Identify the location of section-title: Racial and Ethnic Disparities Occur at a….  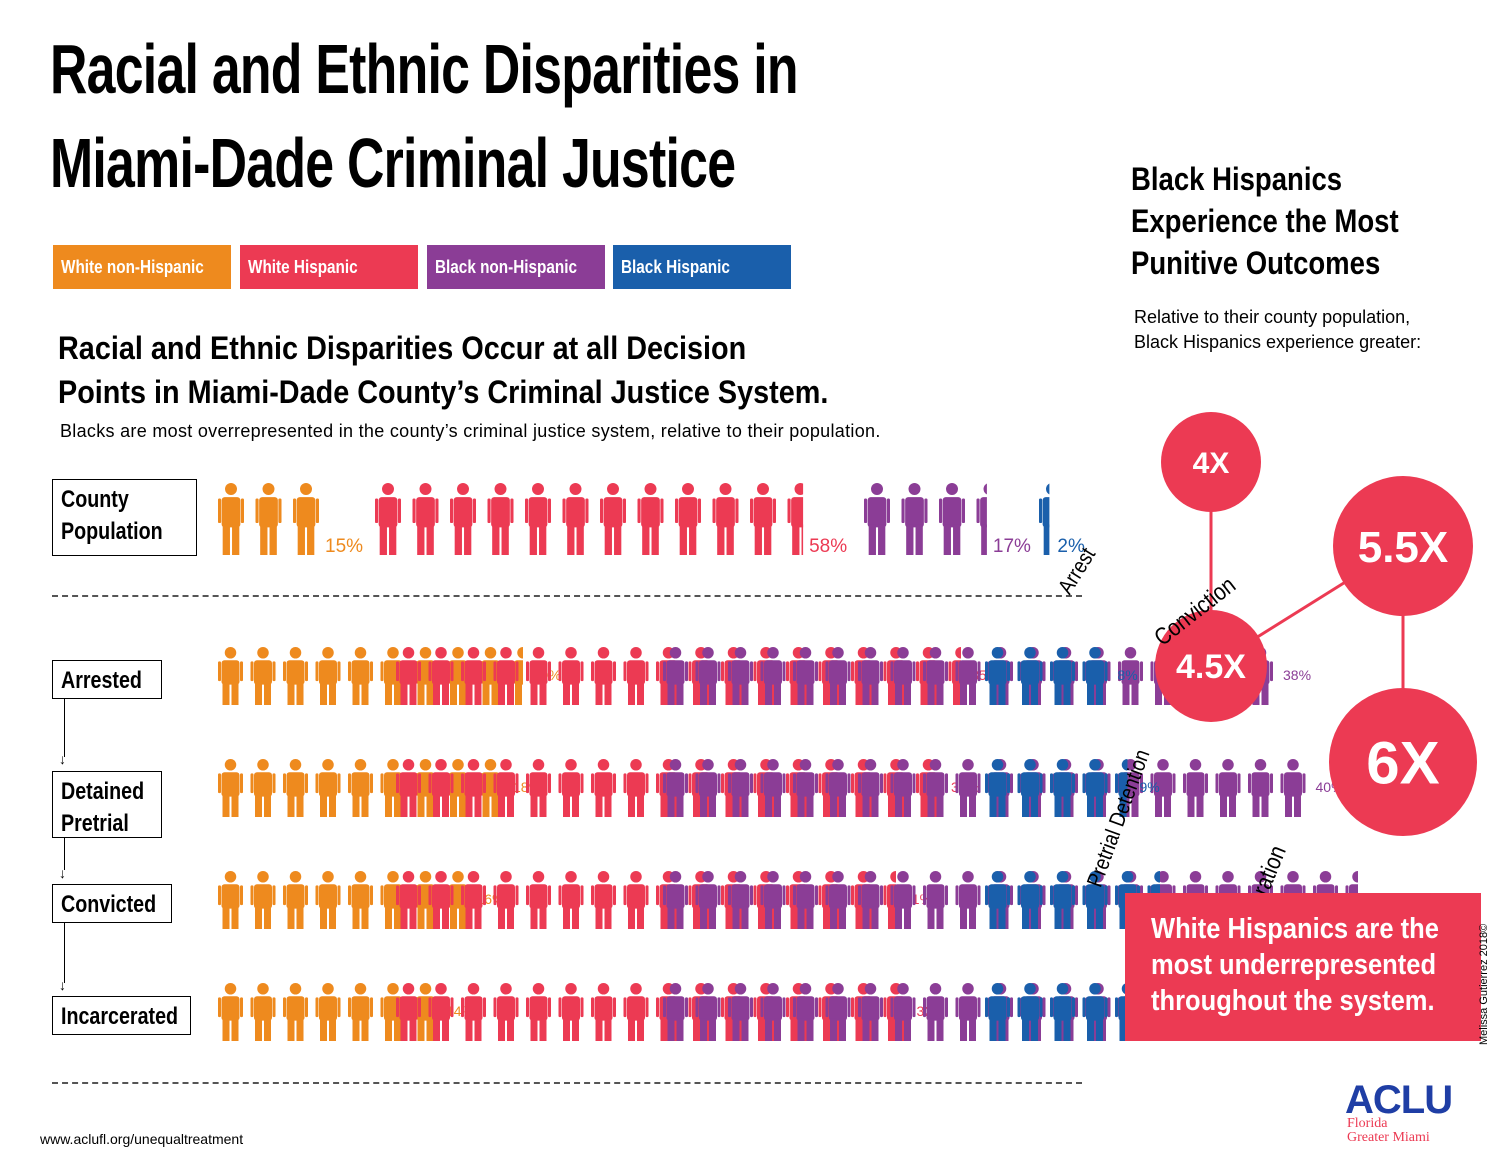
(443, 370).